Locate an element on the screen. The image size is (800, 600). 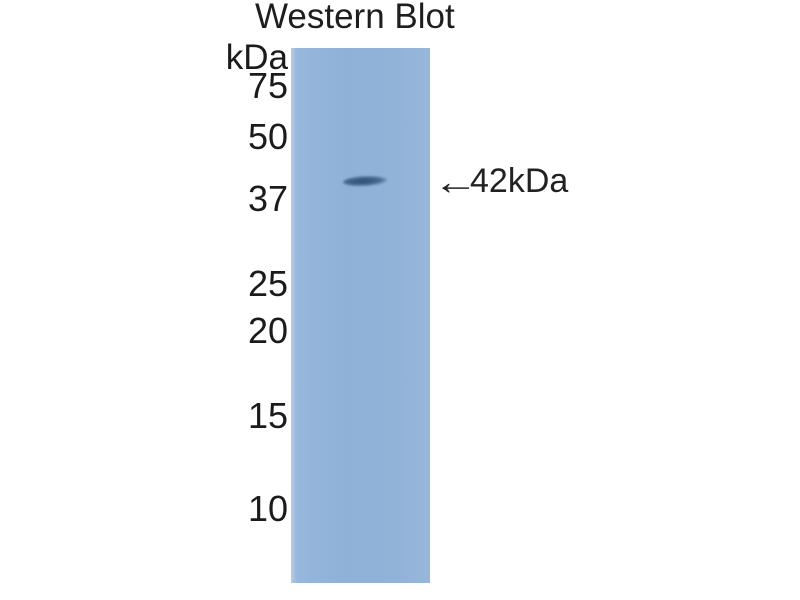
mw-marker-15: 15 is located at coordinates (267, 415).